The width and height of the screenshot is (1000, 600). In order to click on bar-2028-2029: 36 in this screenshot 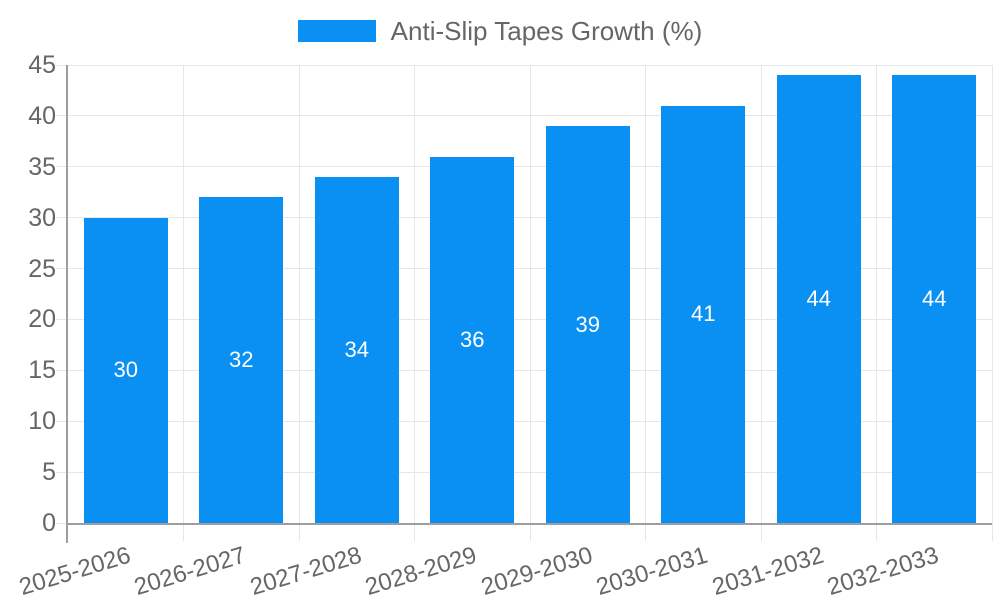, I will do `click(472, 339)`.